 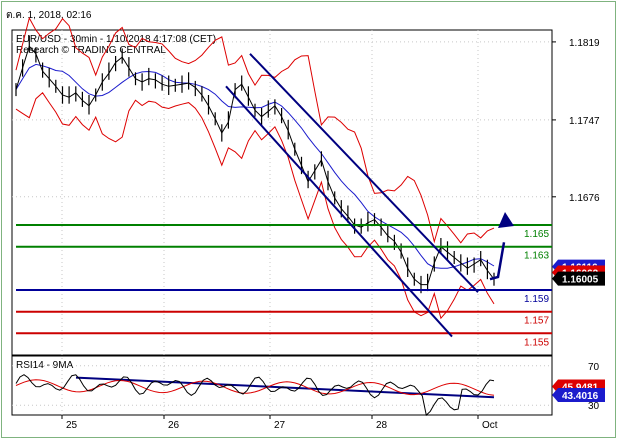 I want to click on rsi-value-box, so click(x=578, y=395).